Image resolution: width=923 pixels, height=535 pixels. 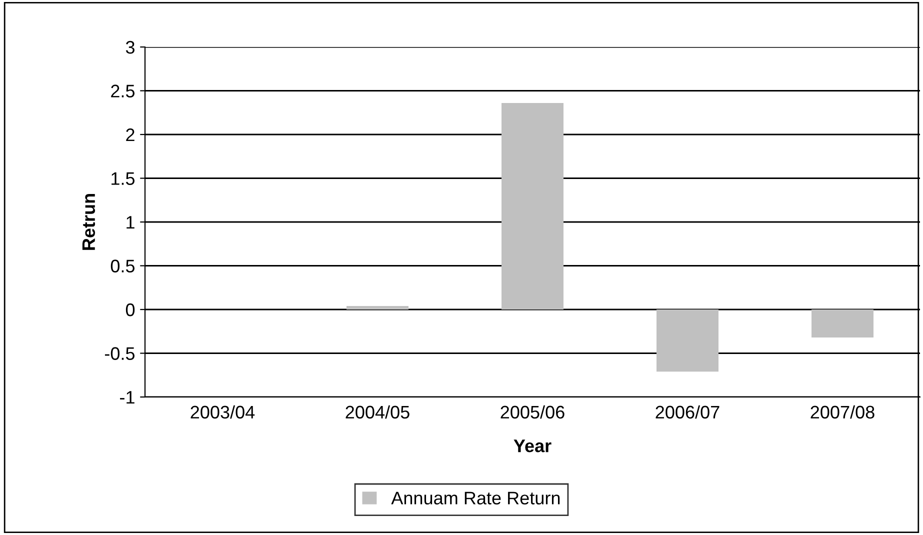 I want to click on y-tick-label: -0.5, so click(x=119, y=353).